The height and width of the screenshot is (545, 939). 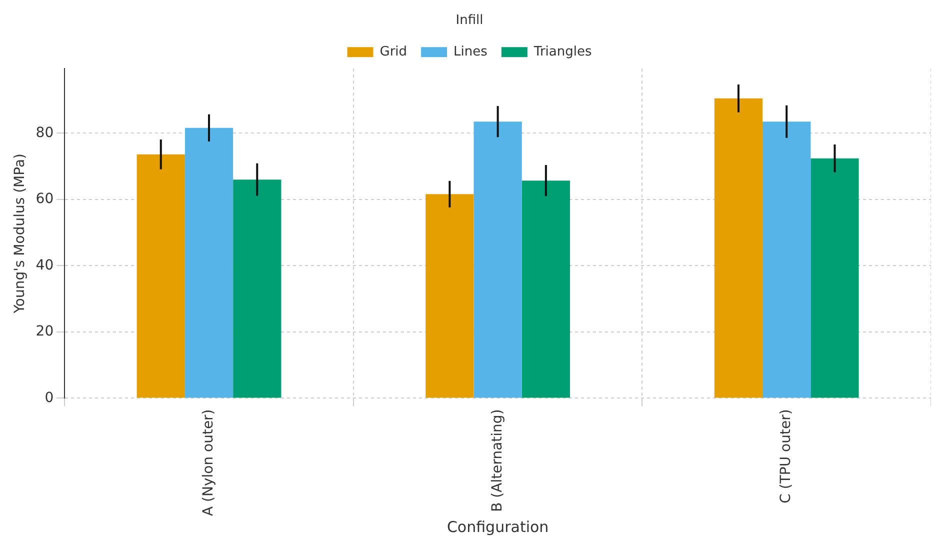 What do you see at coordinates (497, 527) in the screenshot?
I see `x-axis-title: Configuration` at bounding box center [497, 527].